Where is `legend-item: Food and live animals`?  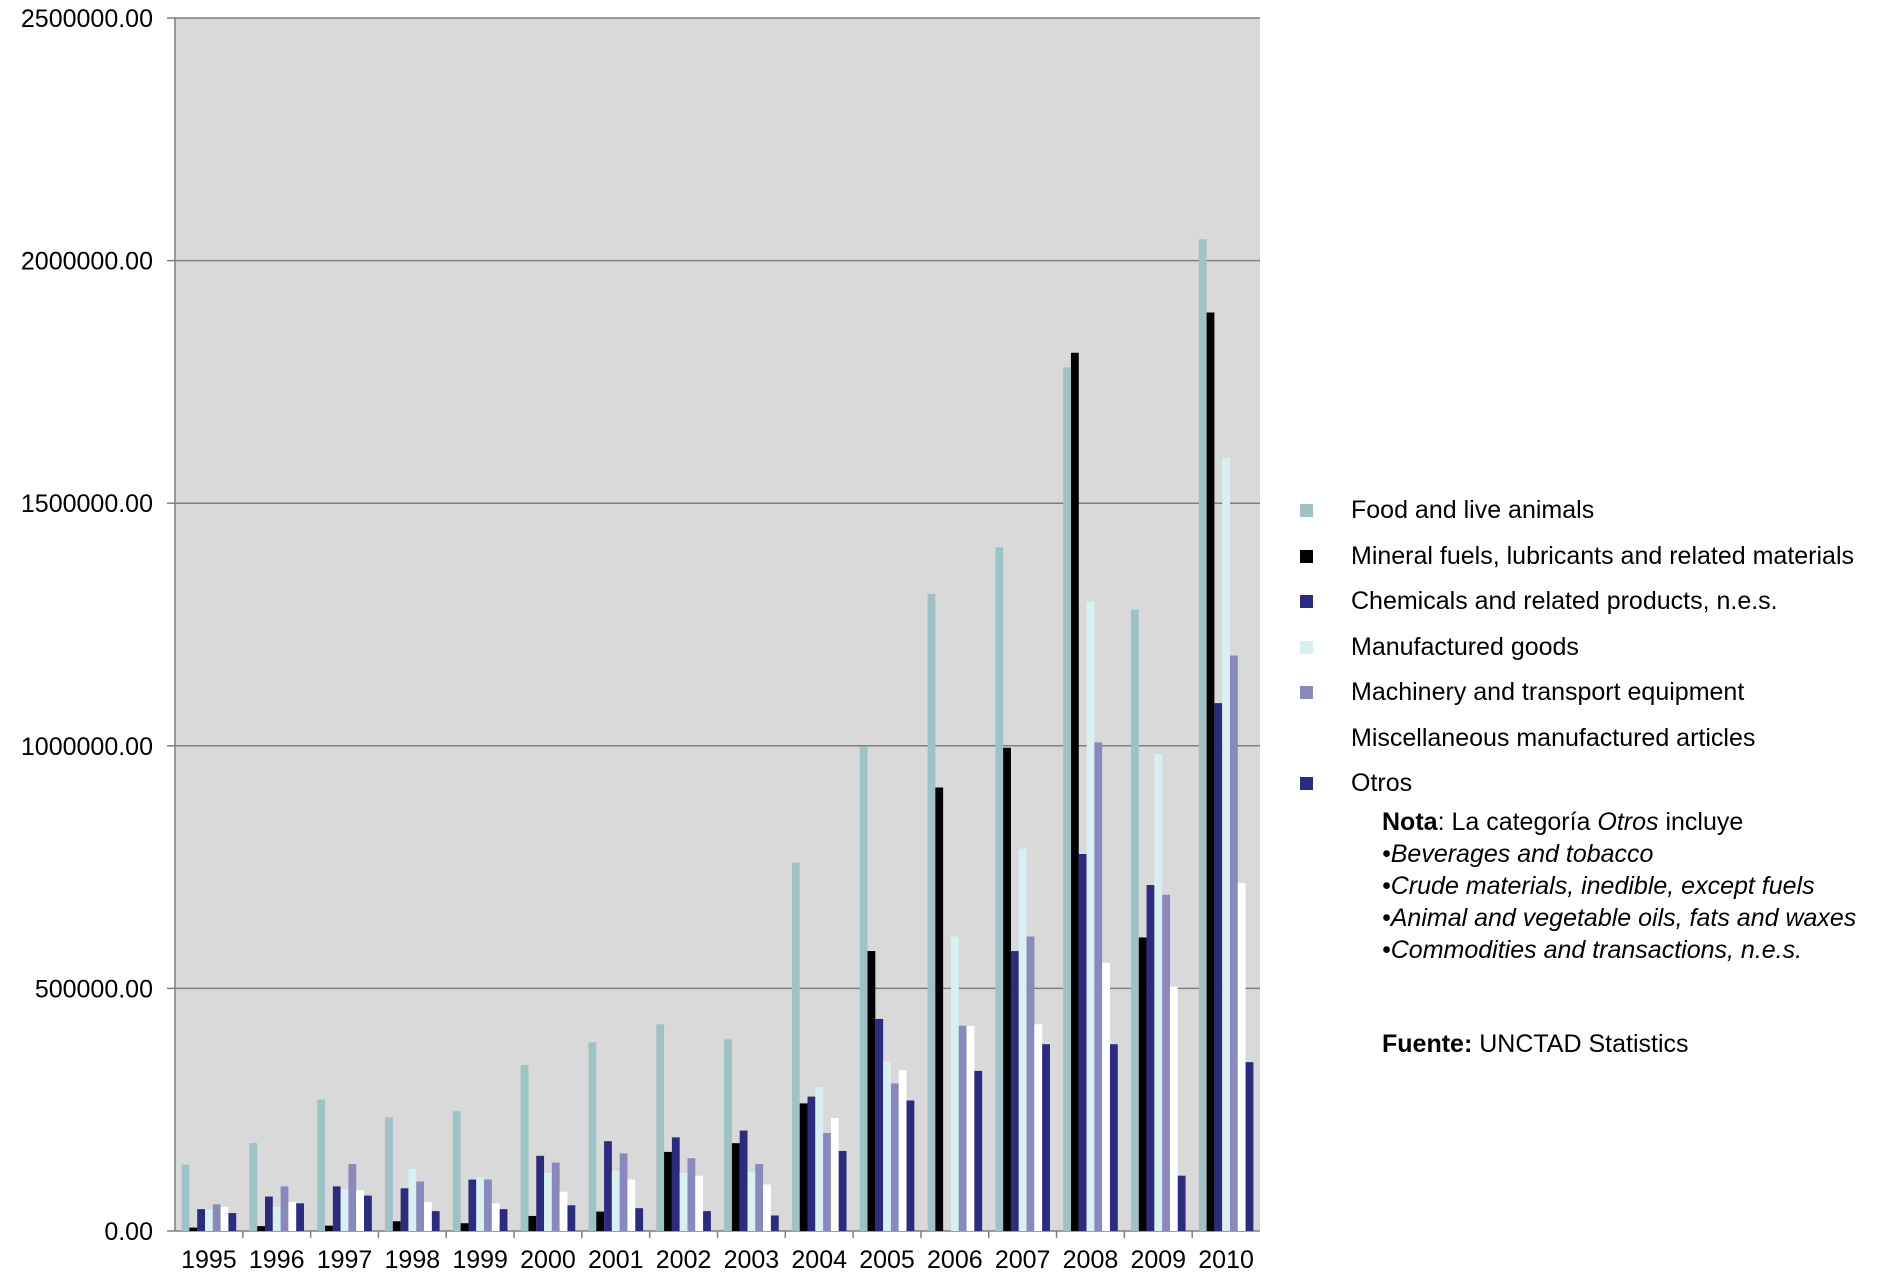
legend-item: Food and live animals is located at coordinates (1577, 511).